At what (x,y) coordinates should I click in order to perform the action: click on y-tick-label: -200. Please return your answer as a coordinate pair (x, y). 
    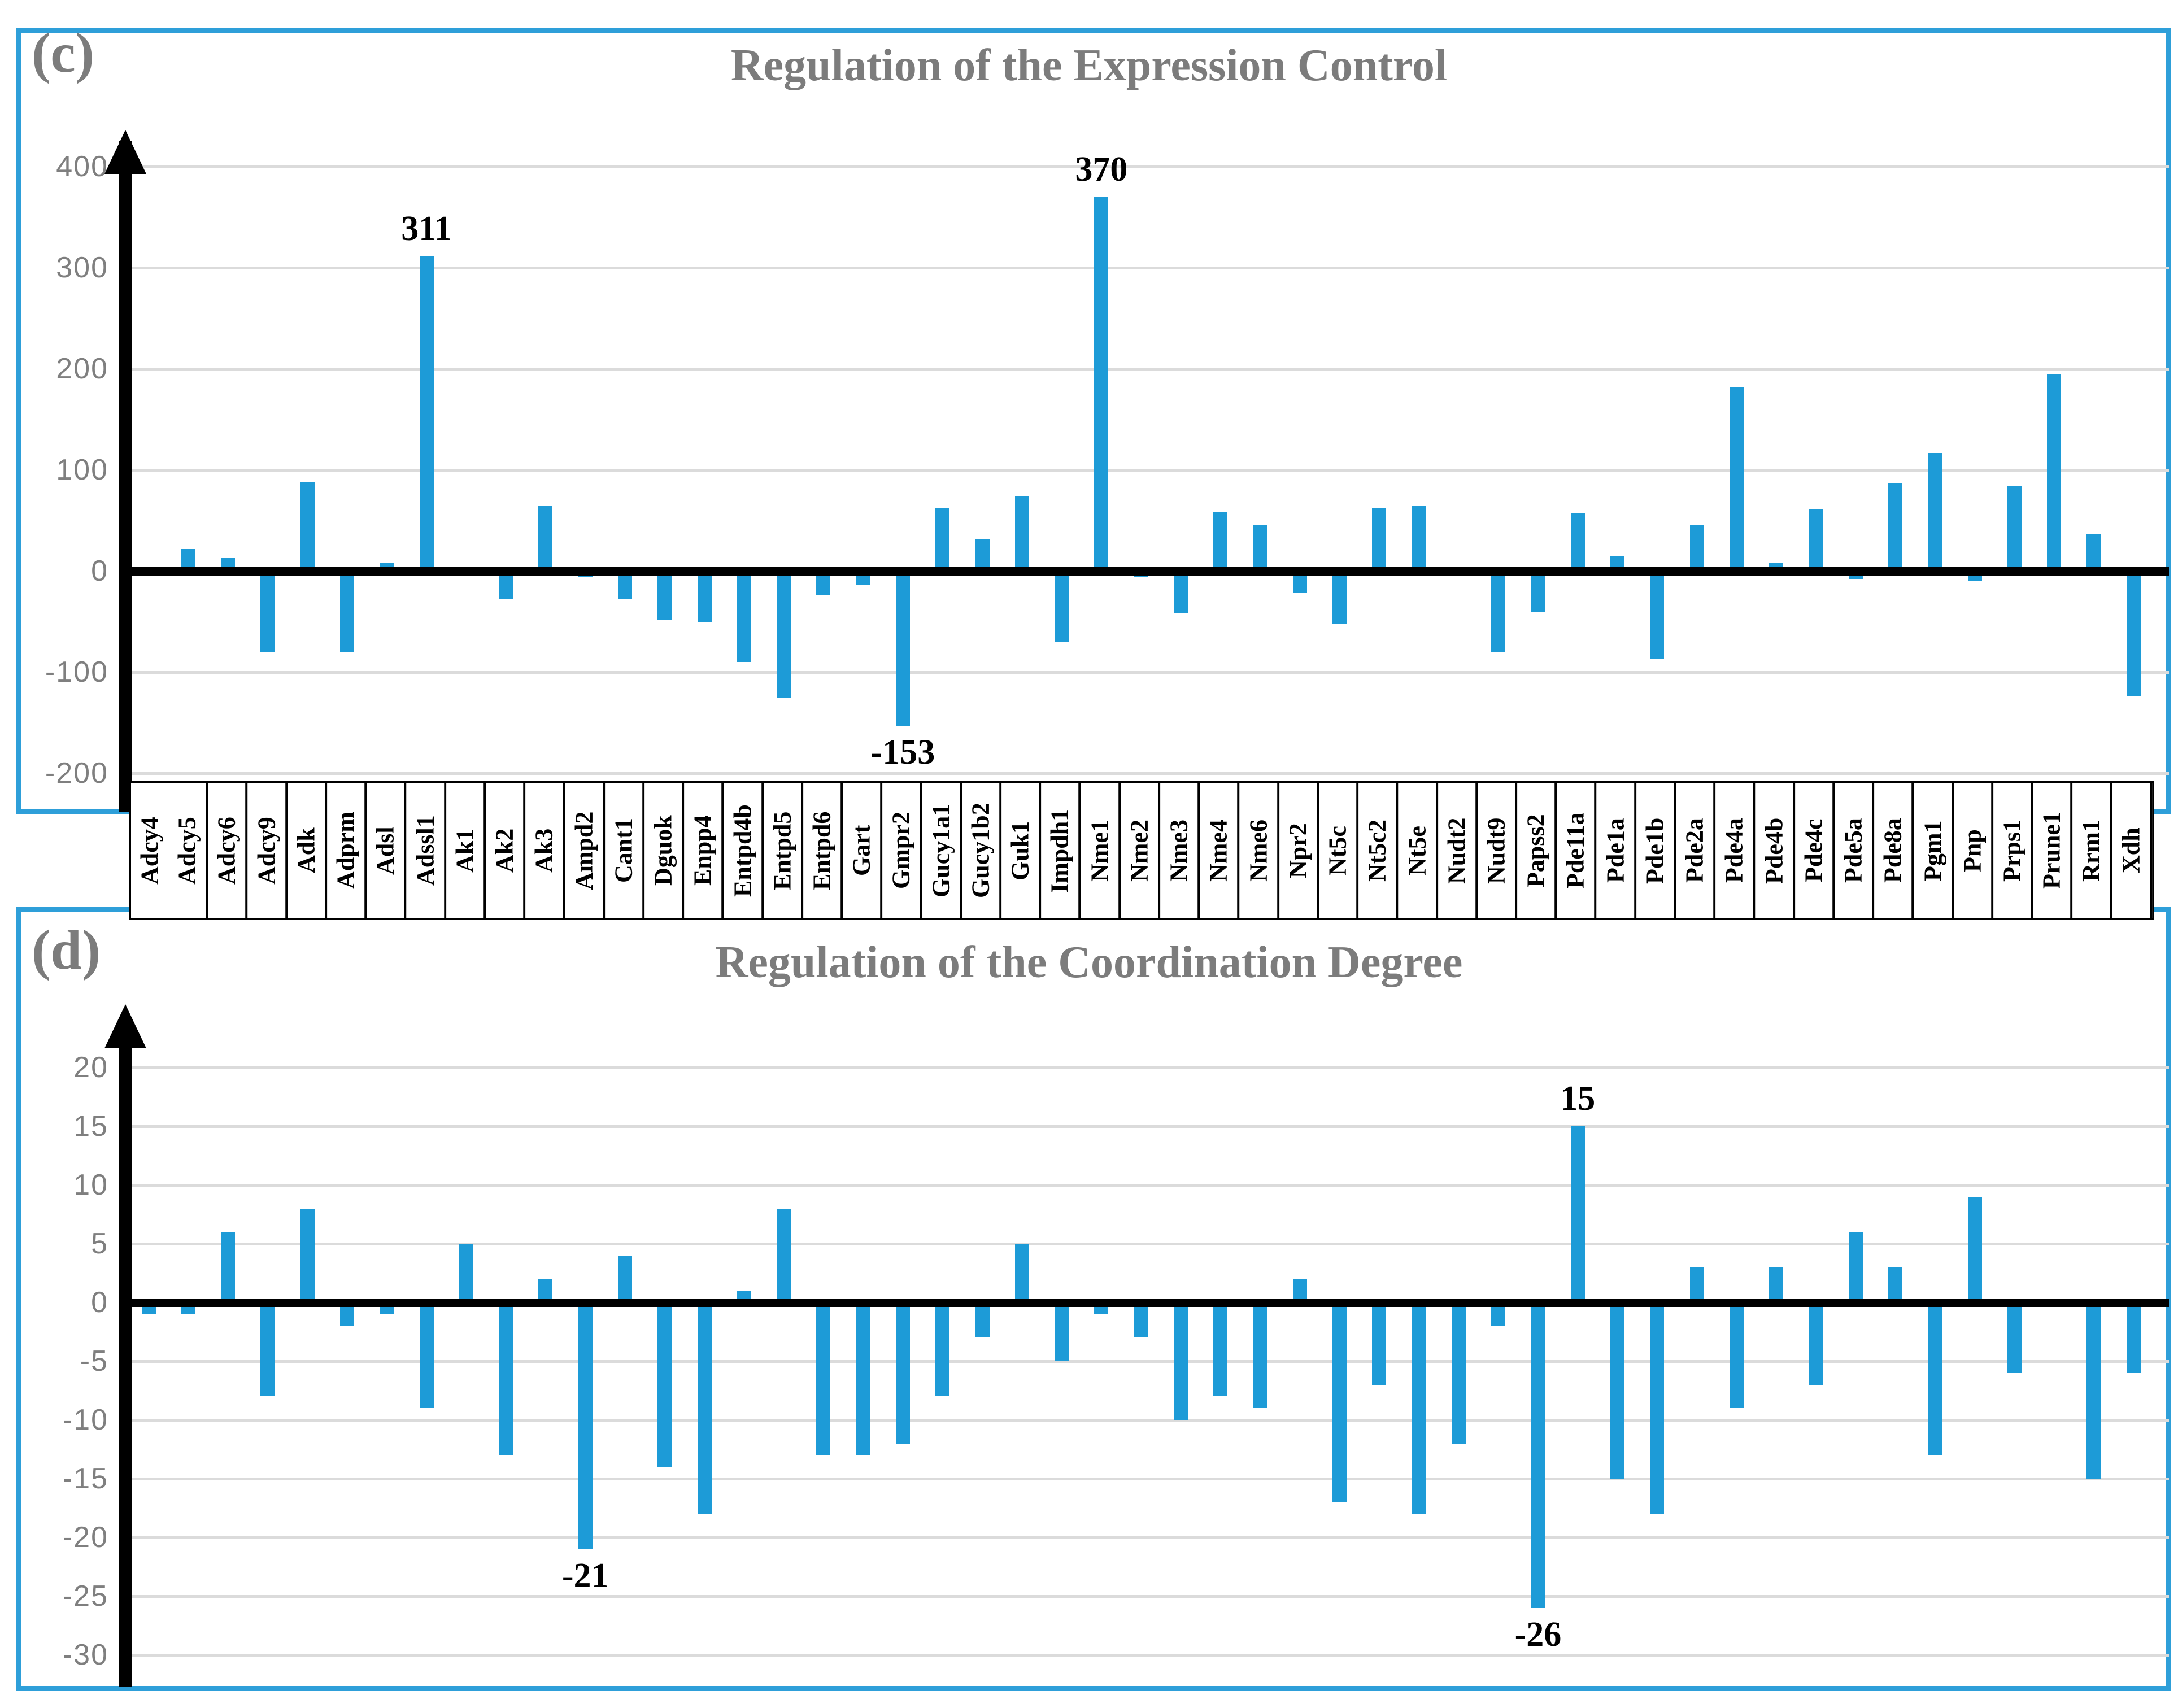
    Looking at the image, I should click on (76, 773).